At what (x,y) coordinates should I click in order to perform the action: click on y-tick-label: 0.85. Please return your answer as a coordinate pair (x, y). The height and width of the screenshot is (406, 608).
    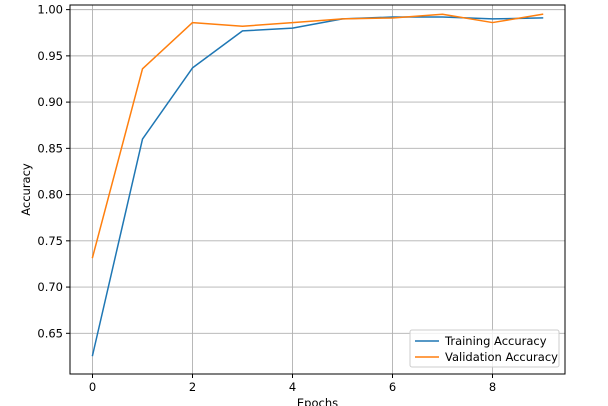
    Looking at the image, I should click on (50, 148).